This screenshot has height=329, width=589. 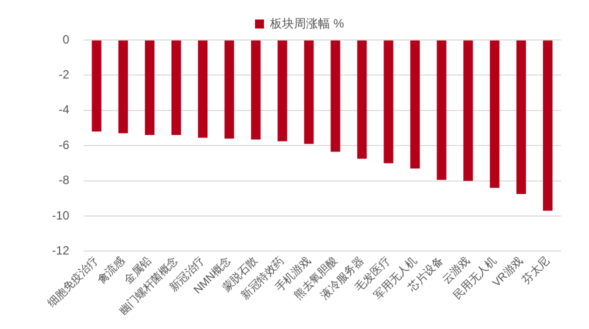 What do you see at coordinates (64, 75) in the screenshot?
I see `y-tick-label: -2` at bounding box center [64, 75].